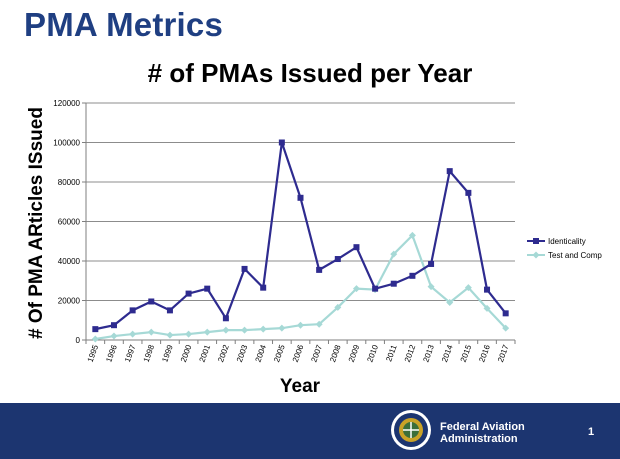 This screenshot has width=620, height=459. Describe the element at coordinates (242, 353) in the screenshot. I see `x-tick-label: 2003` at that location.